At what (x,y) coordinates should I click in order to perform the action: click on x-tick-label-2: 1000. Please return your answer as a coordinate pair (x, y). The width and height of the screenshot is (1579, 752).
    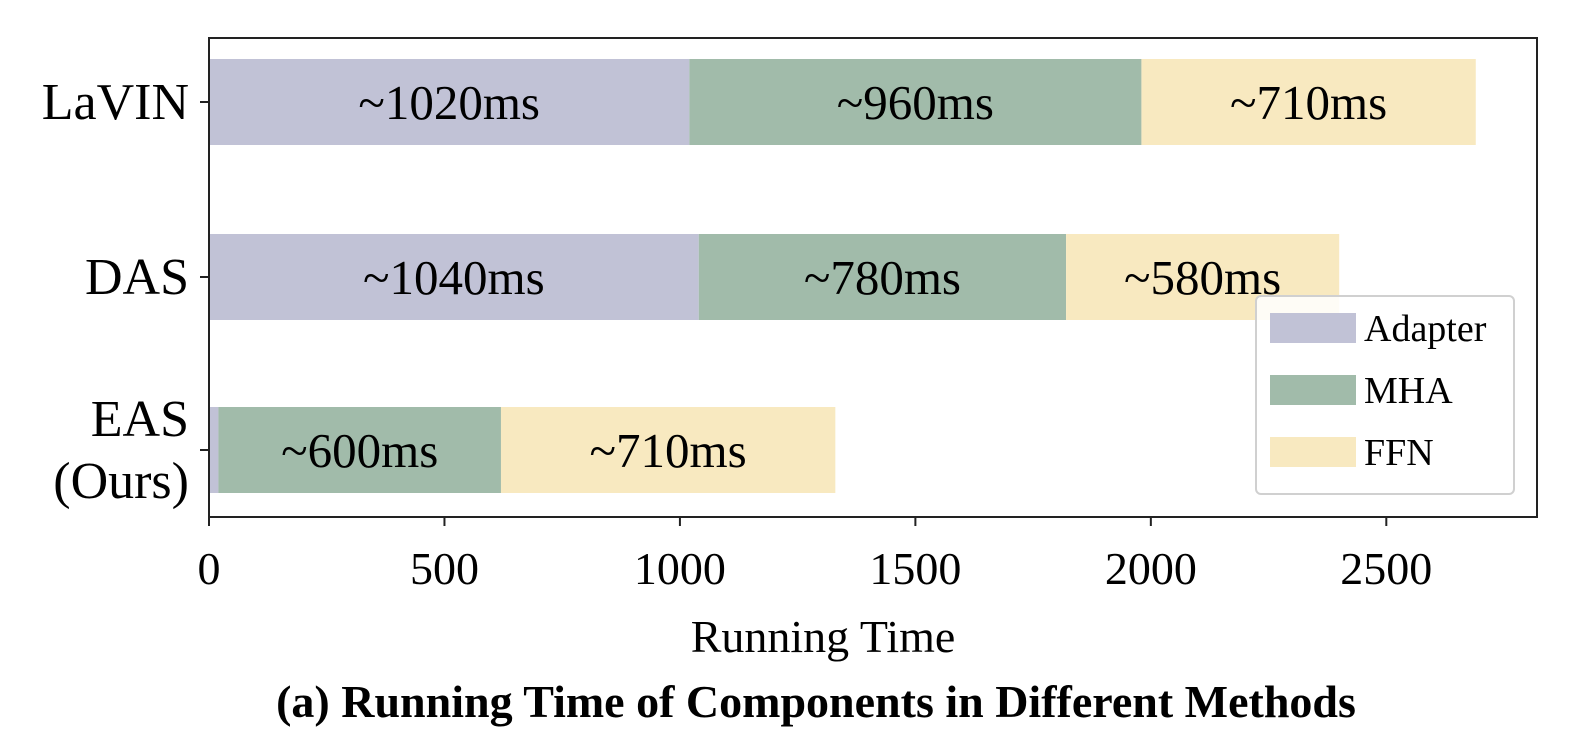
    Looking at the image, I should click on (680, 568).